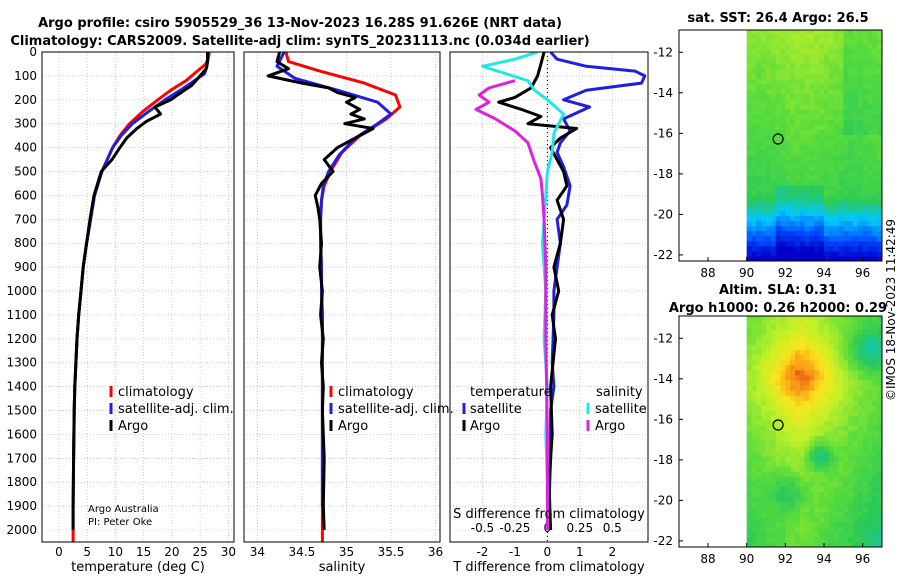 The height and width of the screenshot is (580, 900). I want to click on map-y-tick-label: -12, so click(663, 52).